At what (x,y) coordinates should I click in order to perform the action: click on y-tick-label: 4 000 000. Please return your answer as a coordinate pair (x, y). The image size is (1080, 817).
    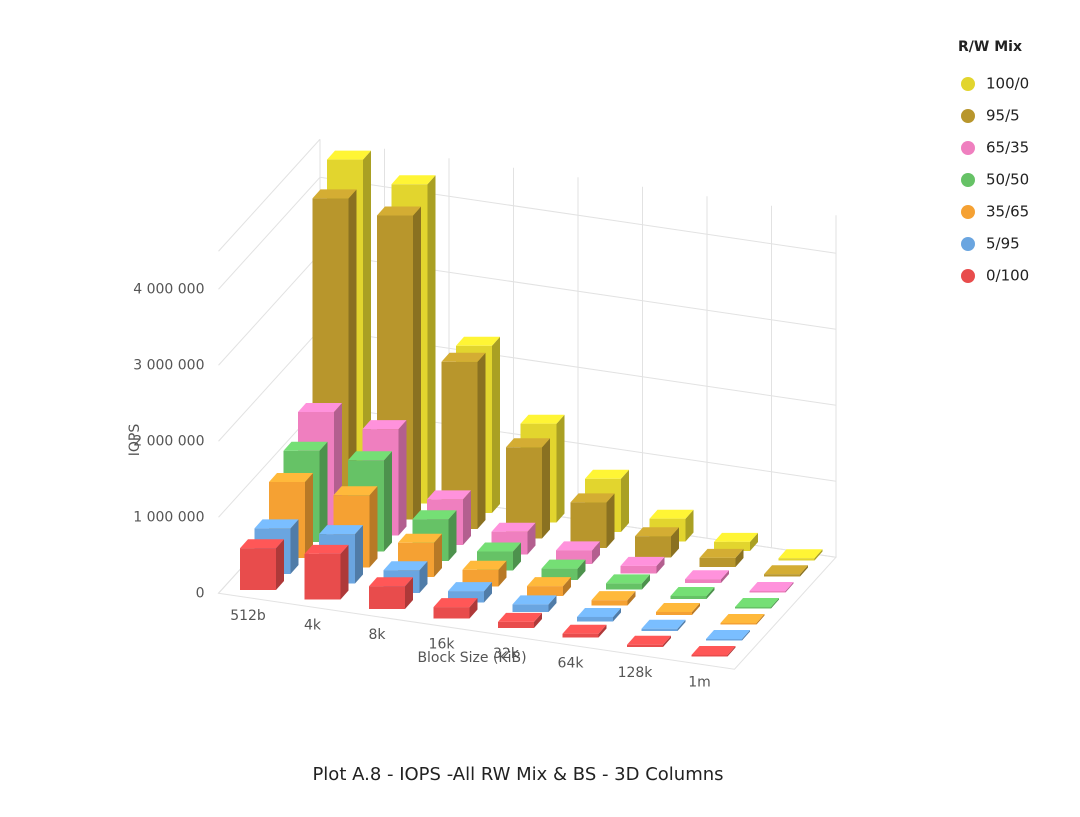
    Looking at the image, I should click on (168, 289).